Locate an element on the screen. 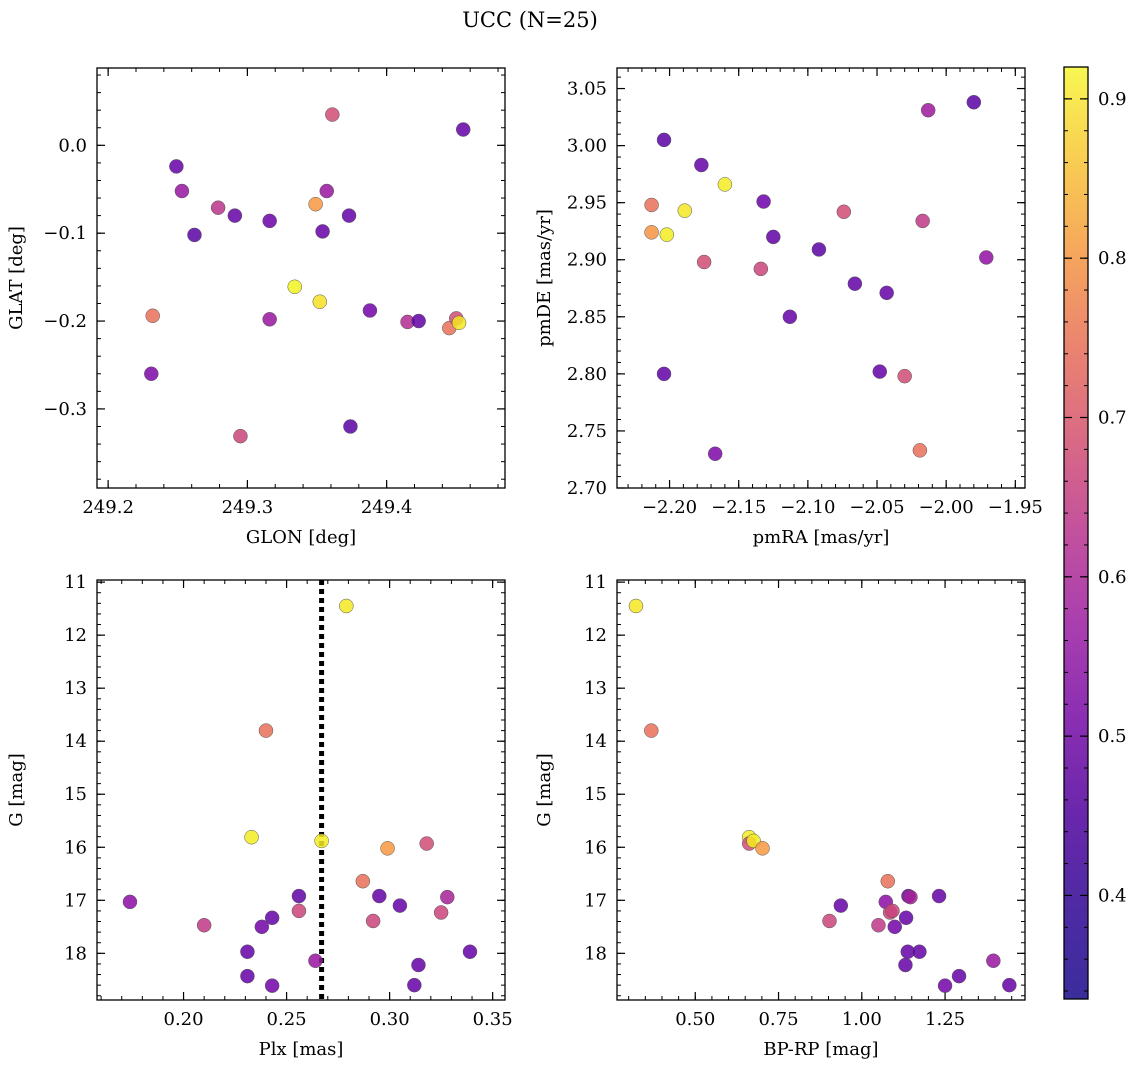 This screenshot has height=1067, width=1136. x-tick-label: 249.3 is located at coordinates (248, 507).